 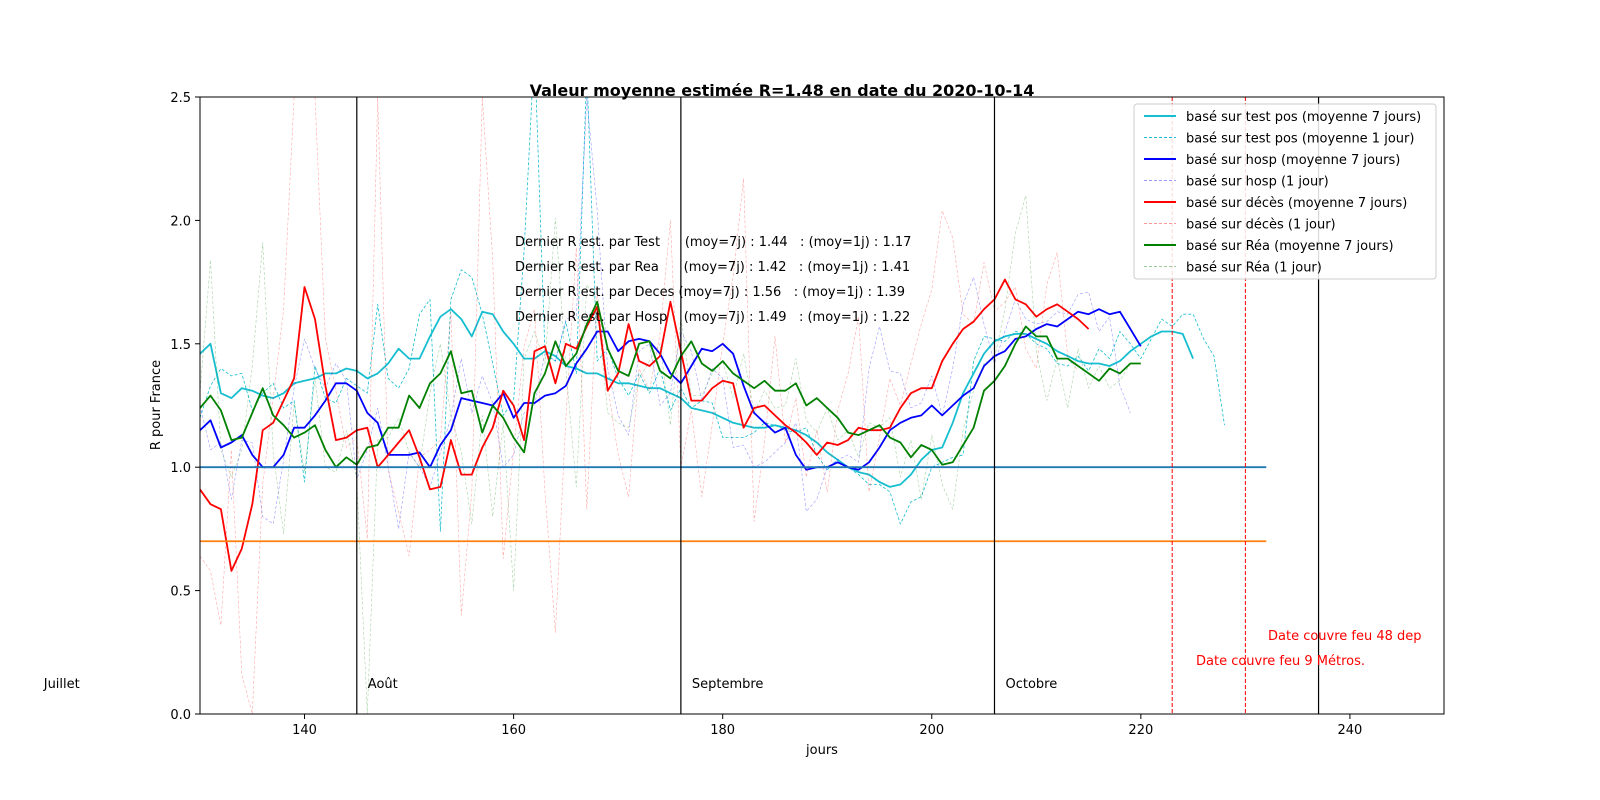 I want to click on x-tick-label: 220, so click(x=1140, y=730).